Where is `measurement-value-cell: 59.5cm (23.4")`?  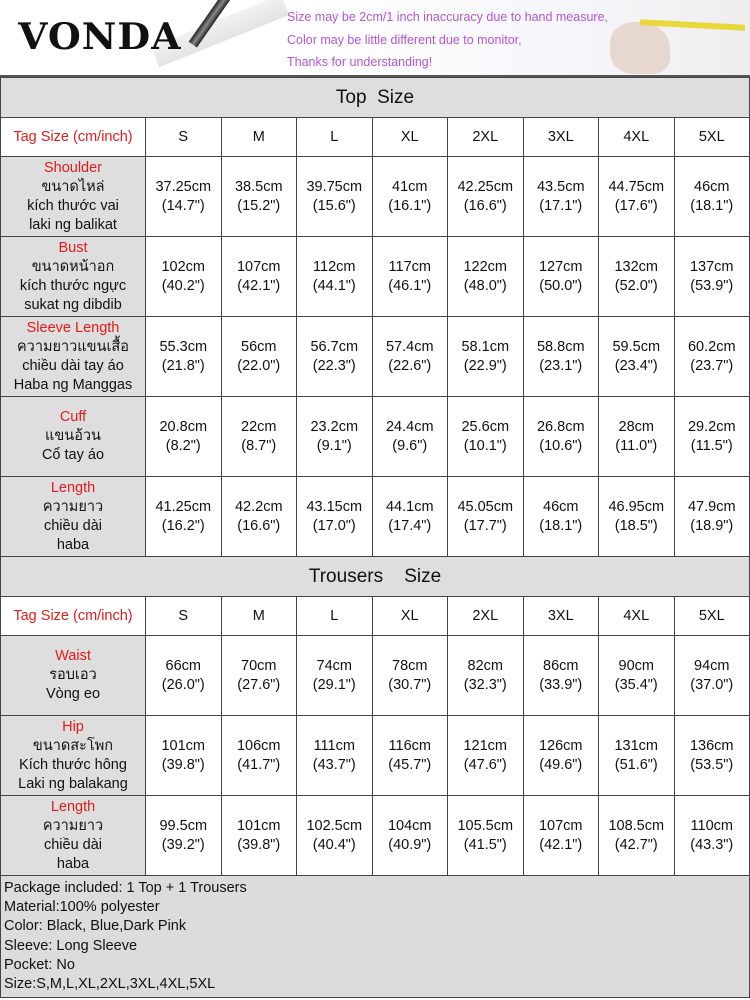
measurement-value-cell: 59.5cm (23.4") is located at coordinates (636, 356).